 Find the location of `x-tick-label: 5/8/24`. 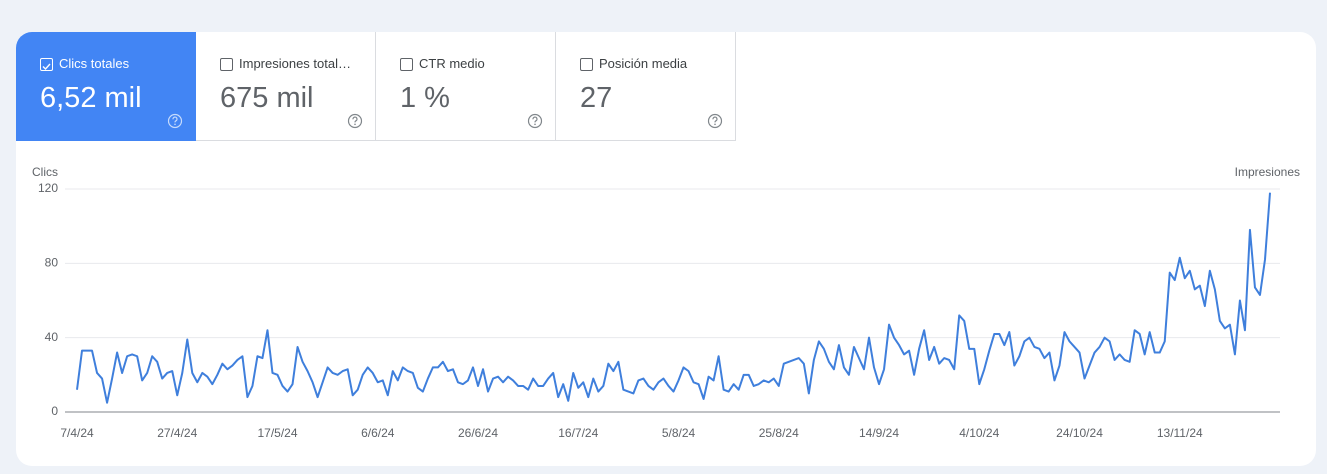

x-tick-label: 5/8/24 is located at coordinates (679, 433).